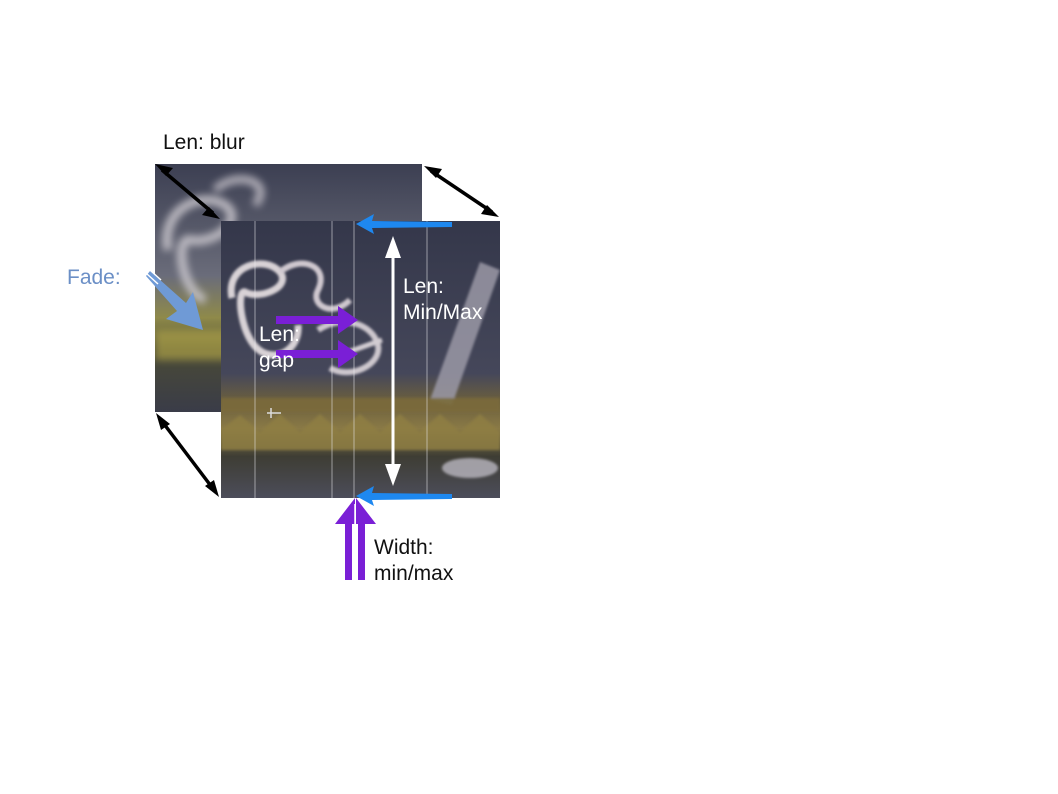 Image resolution: width=1058 pixels, height=794 pixels. Describe the element at coordinates (94, 277) in the screenshot. I see `fade-label: Fade:` at that location.